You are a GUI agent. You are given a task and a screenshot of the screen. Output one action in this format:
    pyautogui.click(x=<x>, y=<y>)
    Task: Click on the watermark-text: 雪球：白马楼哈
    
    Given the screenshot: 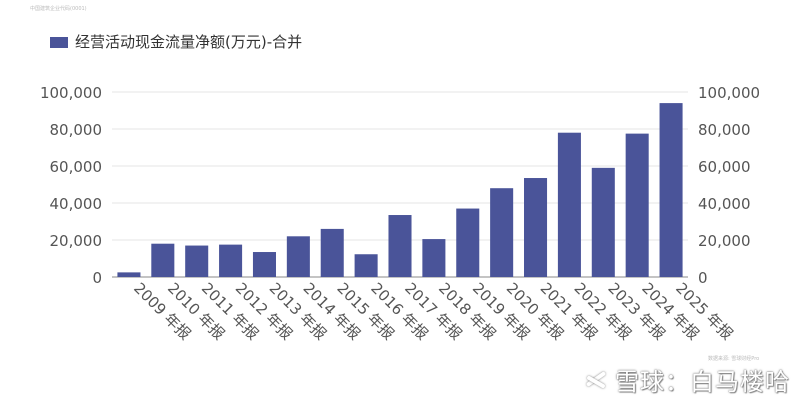 What is the action you would take?
    pyautogui.click(x=702, y=382)
    